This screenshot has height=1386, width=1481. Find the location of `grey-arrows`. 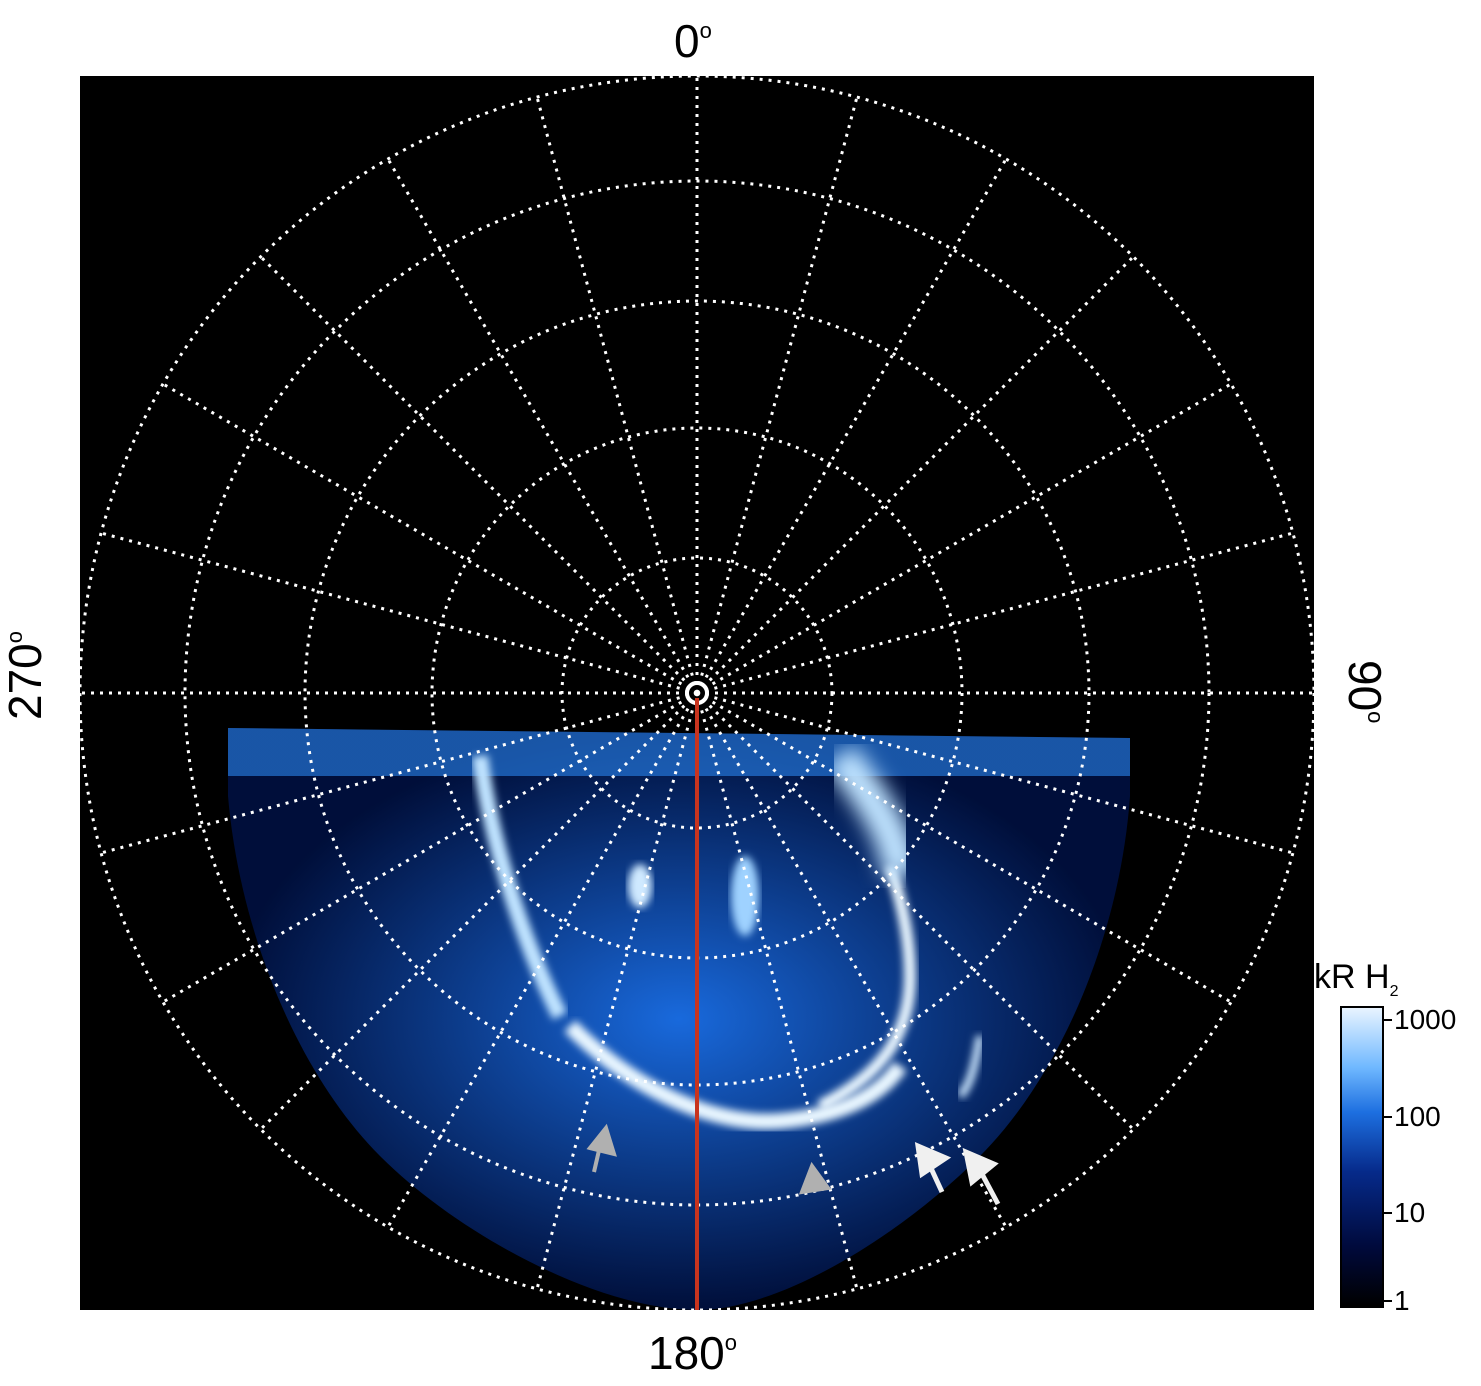

grey-arrows is located at coordinates (709, 1159).